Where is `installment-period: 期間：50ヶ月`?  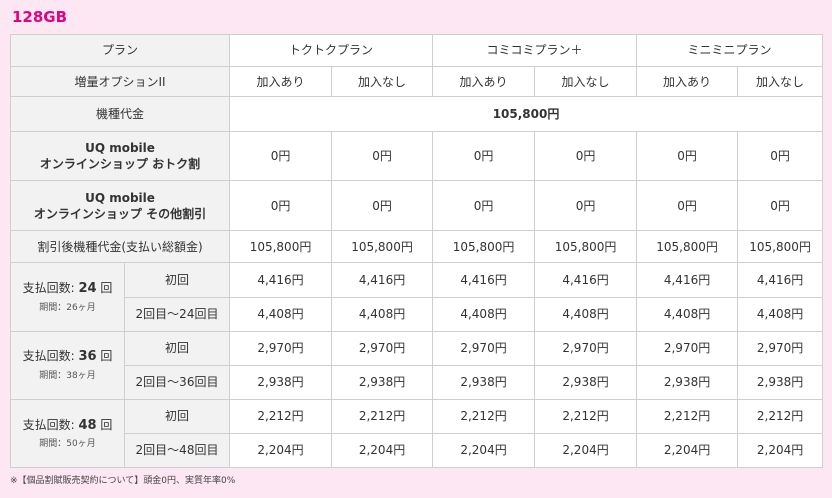 installment-period: 期間：50ヶ月 is located at coordinates (67, 444).